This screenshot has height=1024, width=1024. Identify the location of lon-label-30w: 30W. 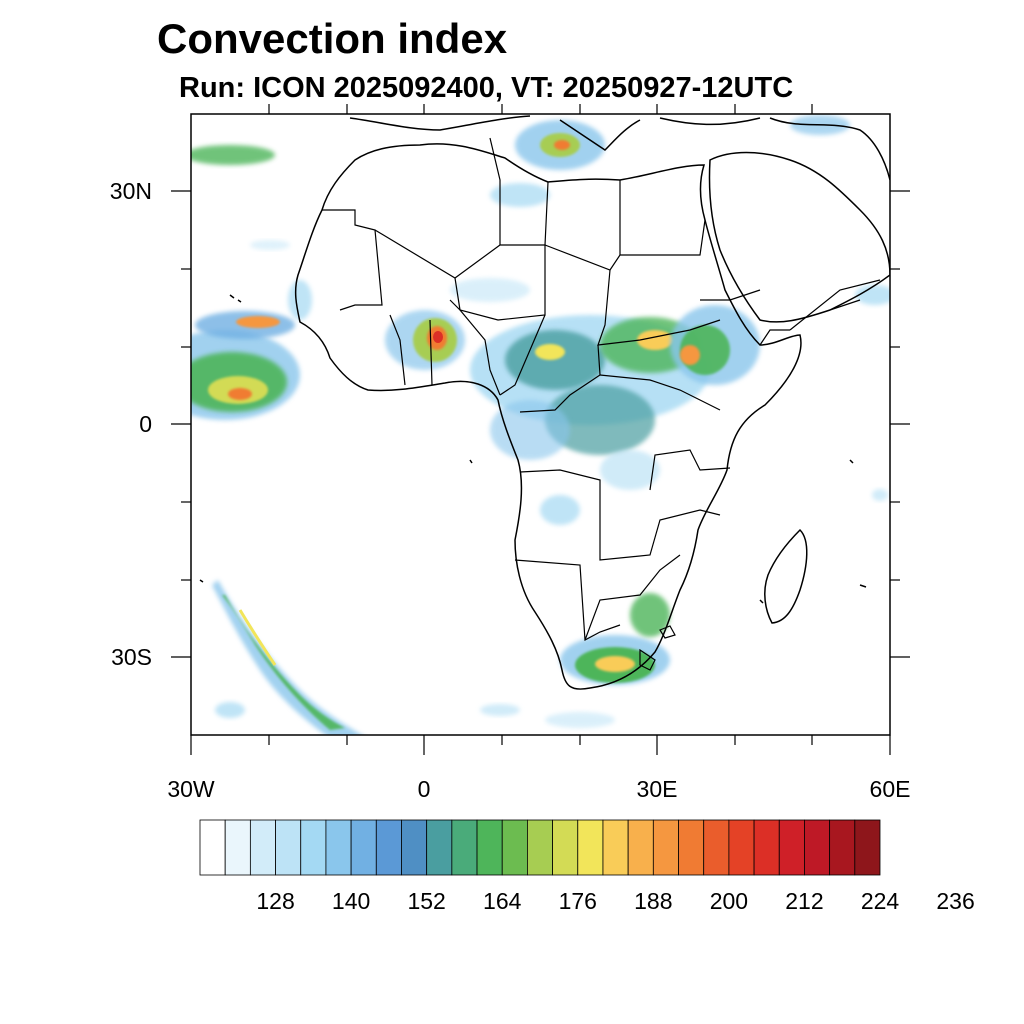
(191, 789).